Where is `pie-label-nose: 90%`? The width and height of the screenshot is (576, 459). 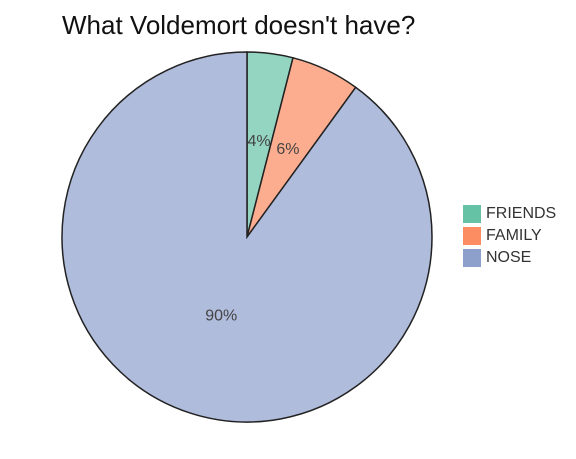 pie-label-nose: 90% is located at coordinates (221, 315).